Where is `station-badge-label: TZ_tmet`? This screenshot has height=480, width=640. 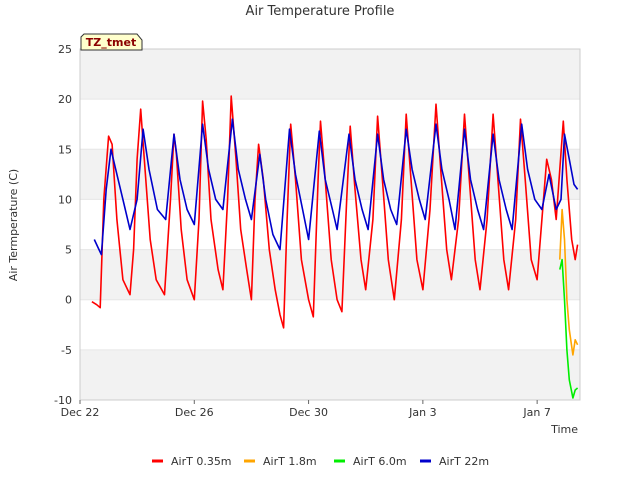 station-badge-label: TZ_tmet is located at coordinates (111, 42).